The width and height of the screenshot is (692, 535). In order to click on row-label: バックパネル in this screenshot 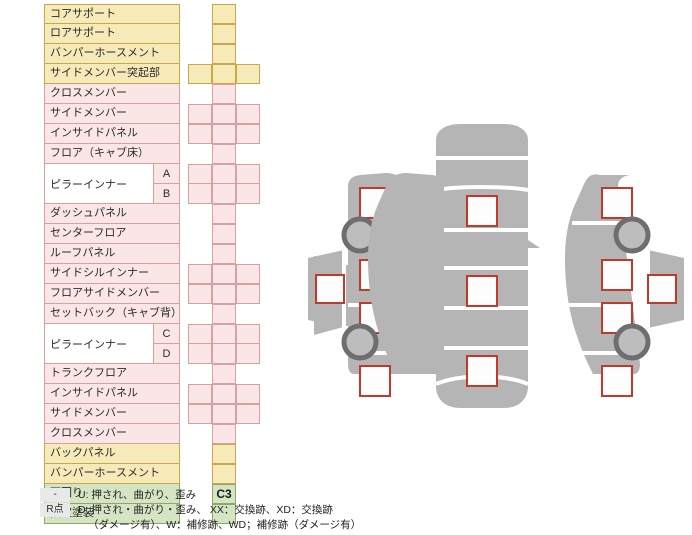, I will do `click(112, 454)`.